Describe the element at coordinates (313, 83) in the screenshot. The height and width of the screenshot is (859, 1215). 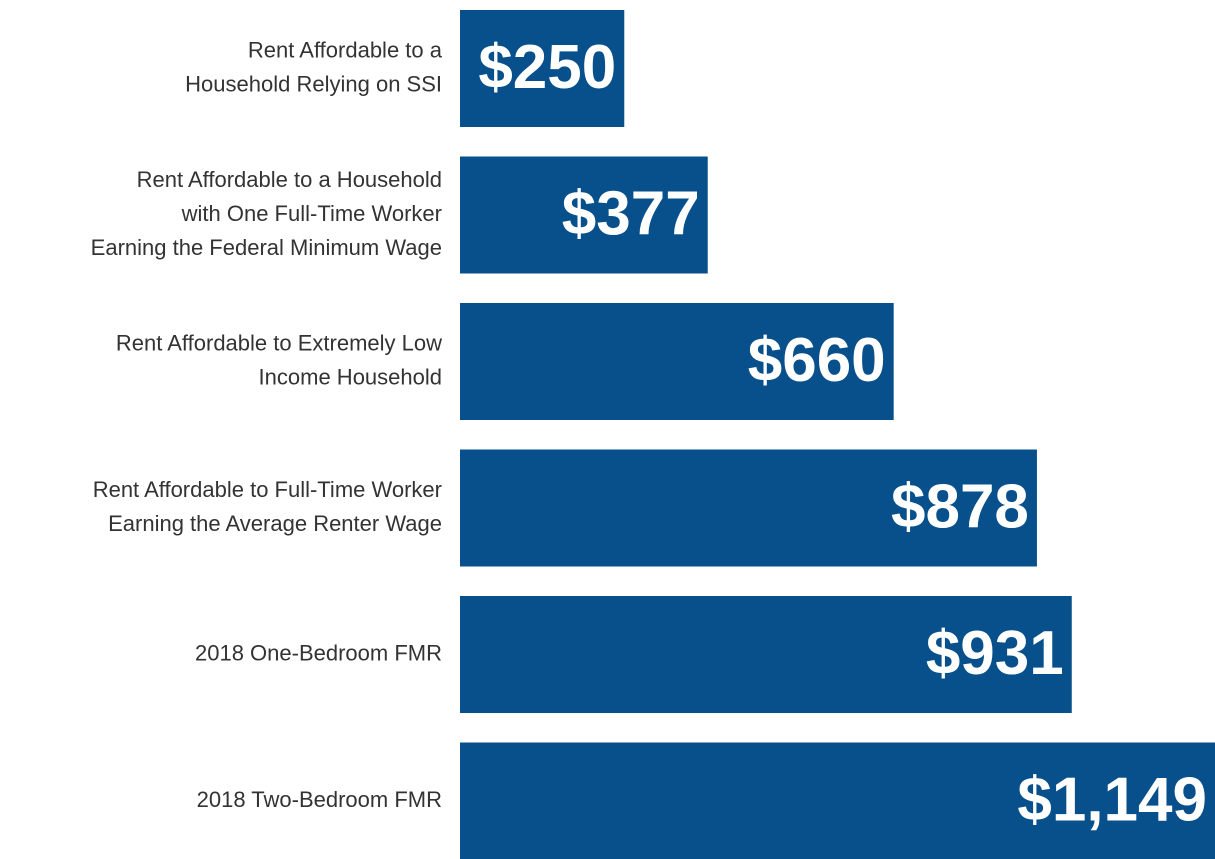
I see `category-label: Household Relying on SSI` at that location.